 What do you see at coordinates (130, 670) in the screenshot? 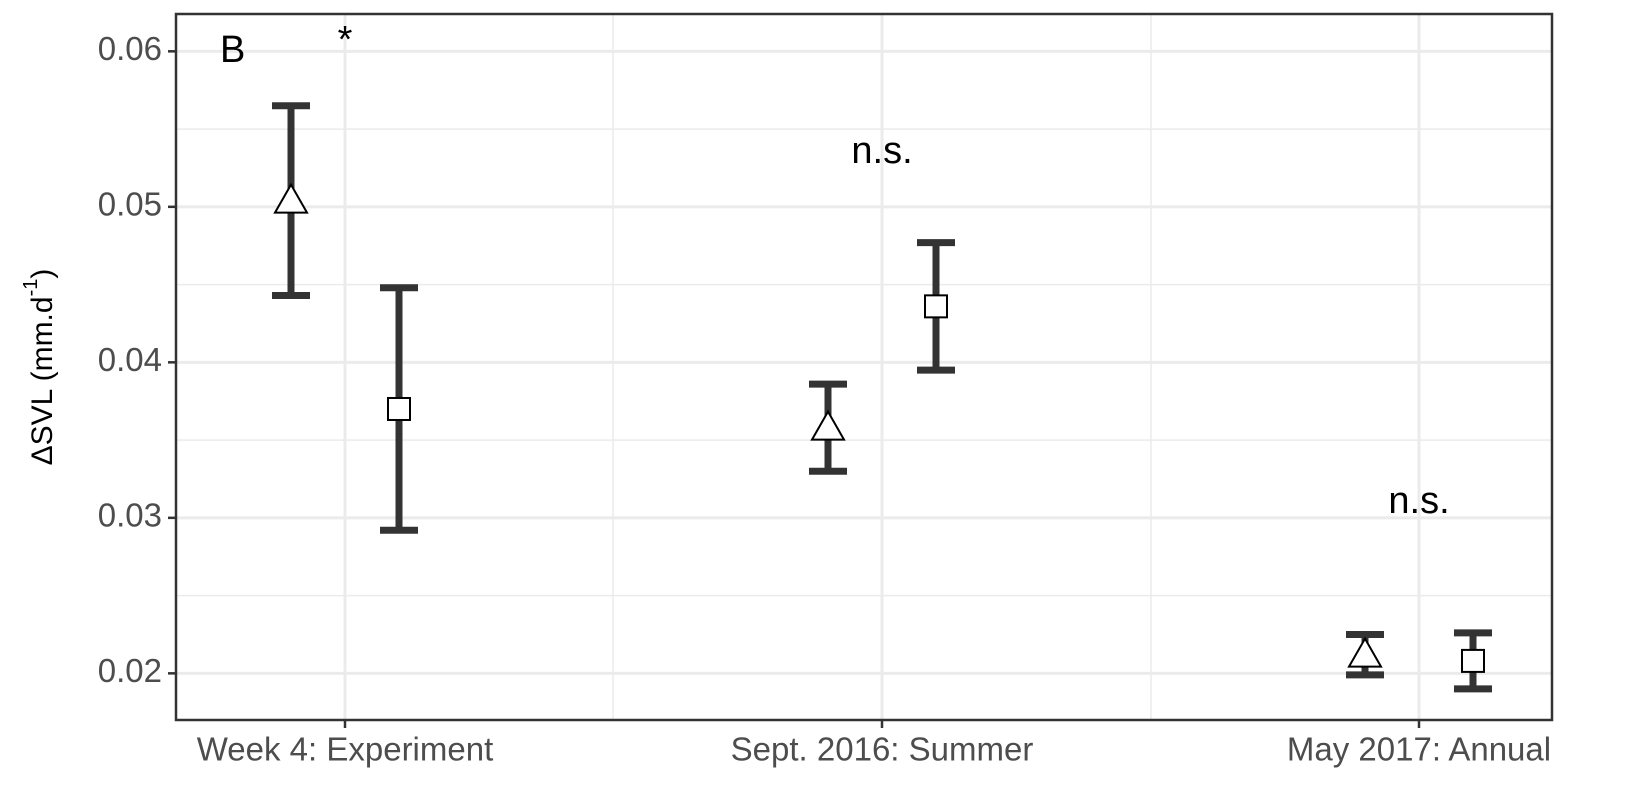
I see `y-tick-label: 0.02` at bounding box center [130, 670].